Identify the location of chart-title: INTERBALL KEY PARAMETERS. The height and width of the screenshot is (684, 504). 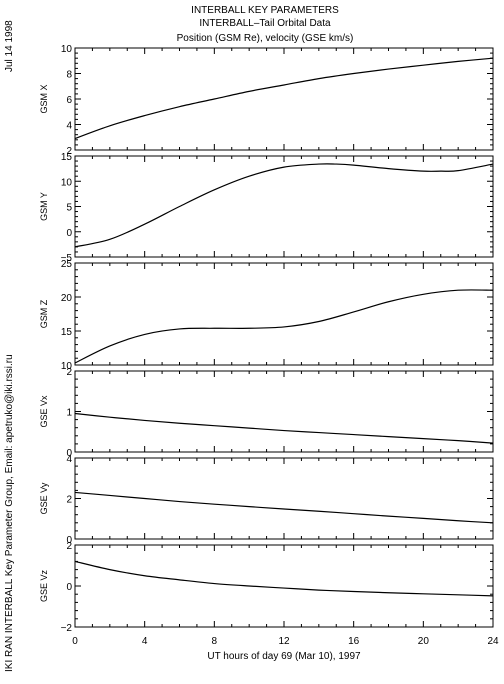
(265, 10).